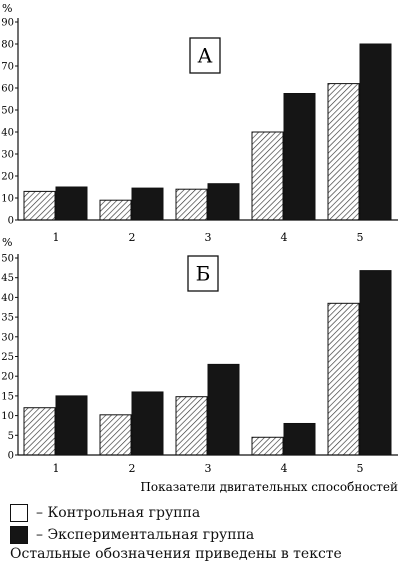  I want to click on y-tick-label: 80, so click(7, 45).